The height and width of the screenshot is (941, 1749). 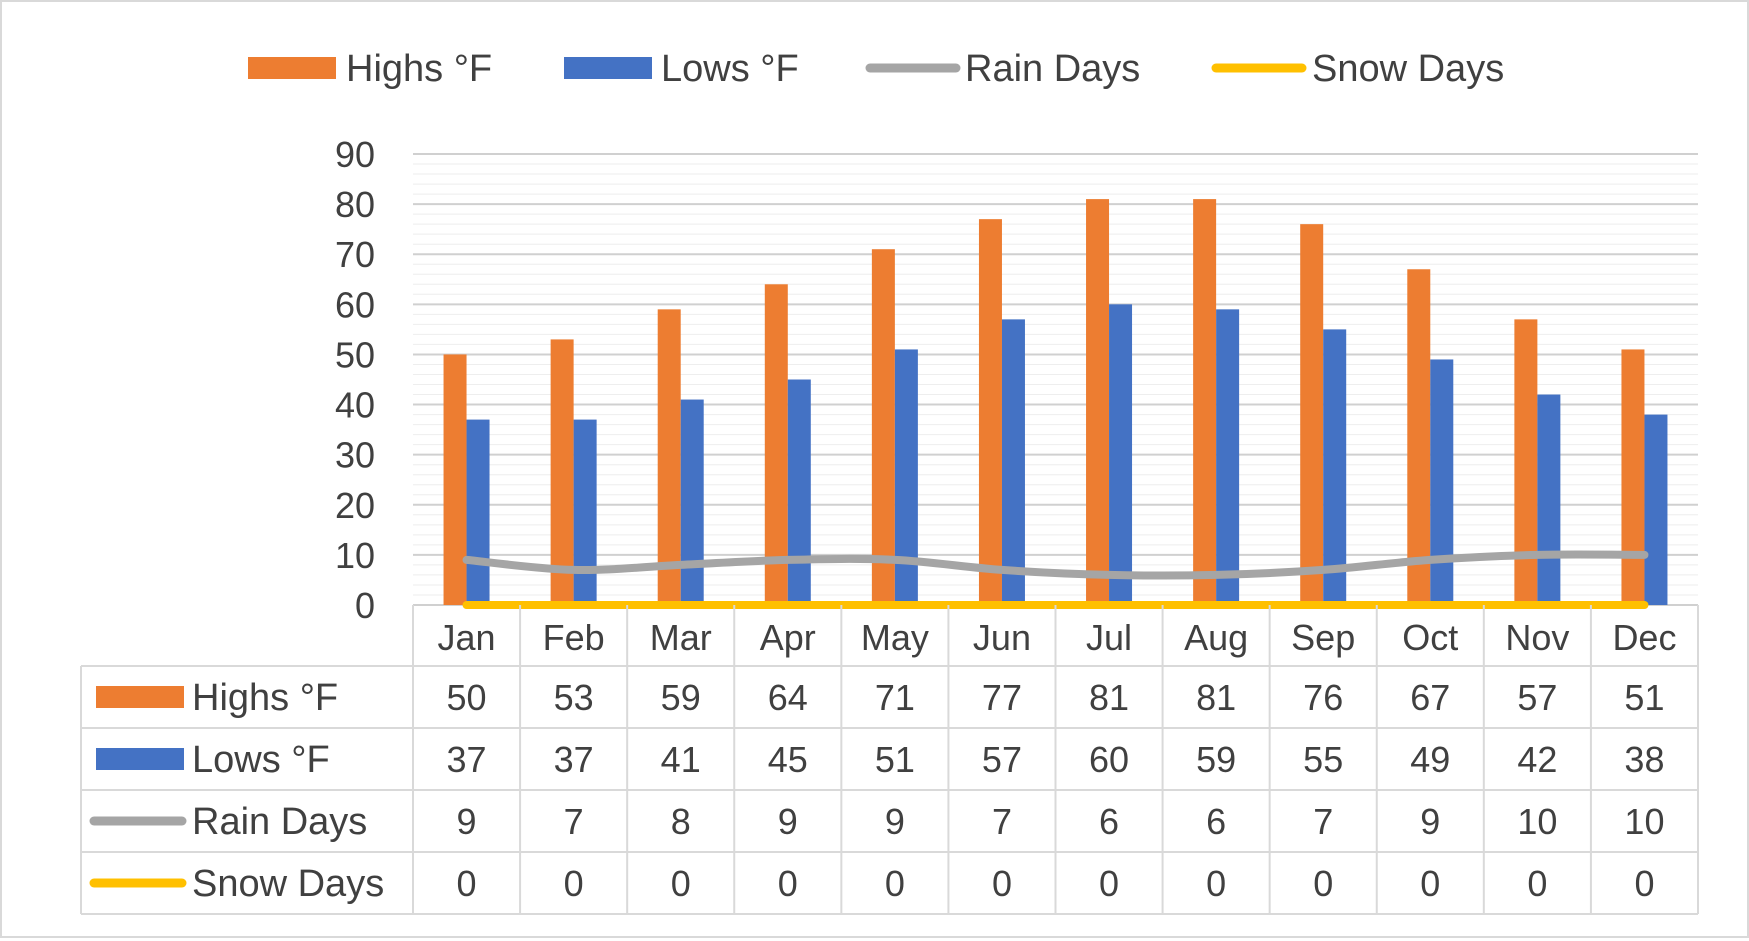 I want to click on y-tick-label: 10, so click(x=355, y=555).